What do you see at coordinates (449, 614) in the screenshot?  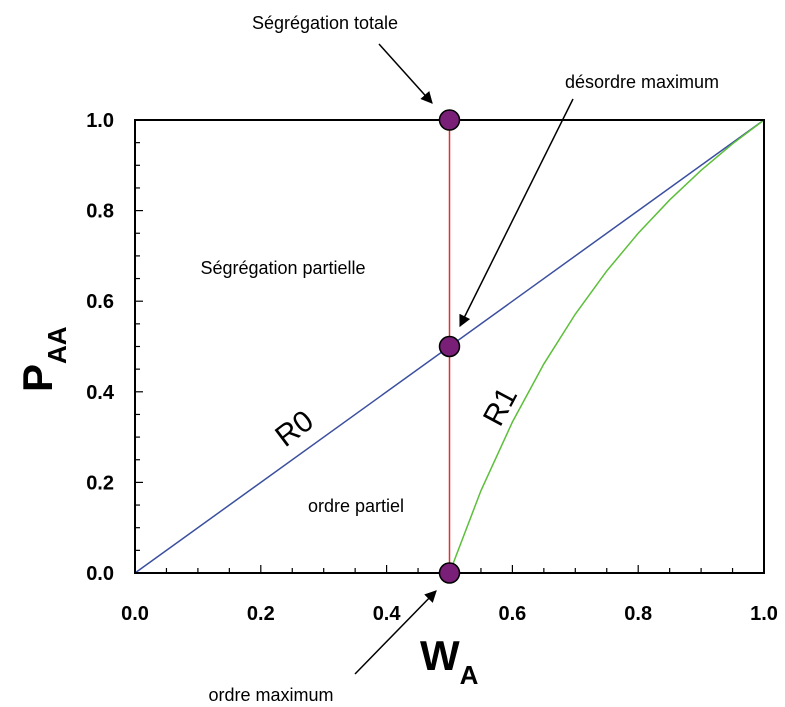 I see `x-tick-labels: 0.0 0.2 0.4 0.6 0.8 1.0` at bounding box center [449, 614].